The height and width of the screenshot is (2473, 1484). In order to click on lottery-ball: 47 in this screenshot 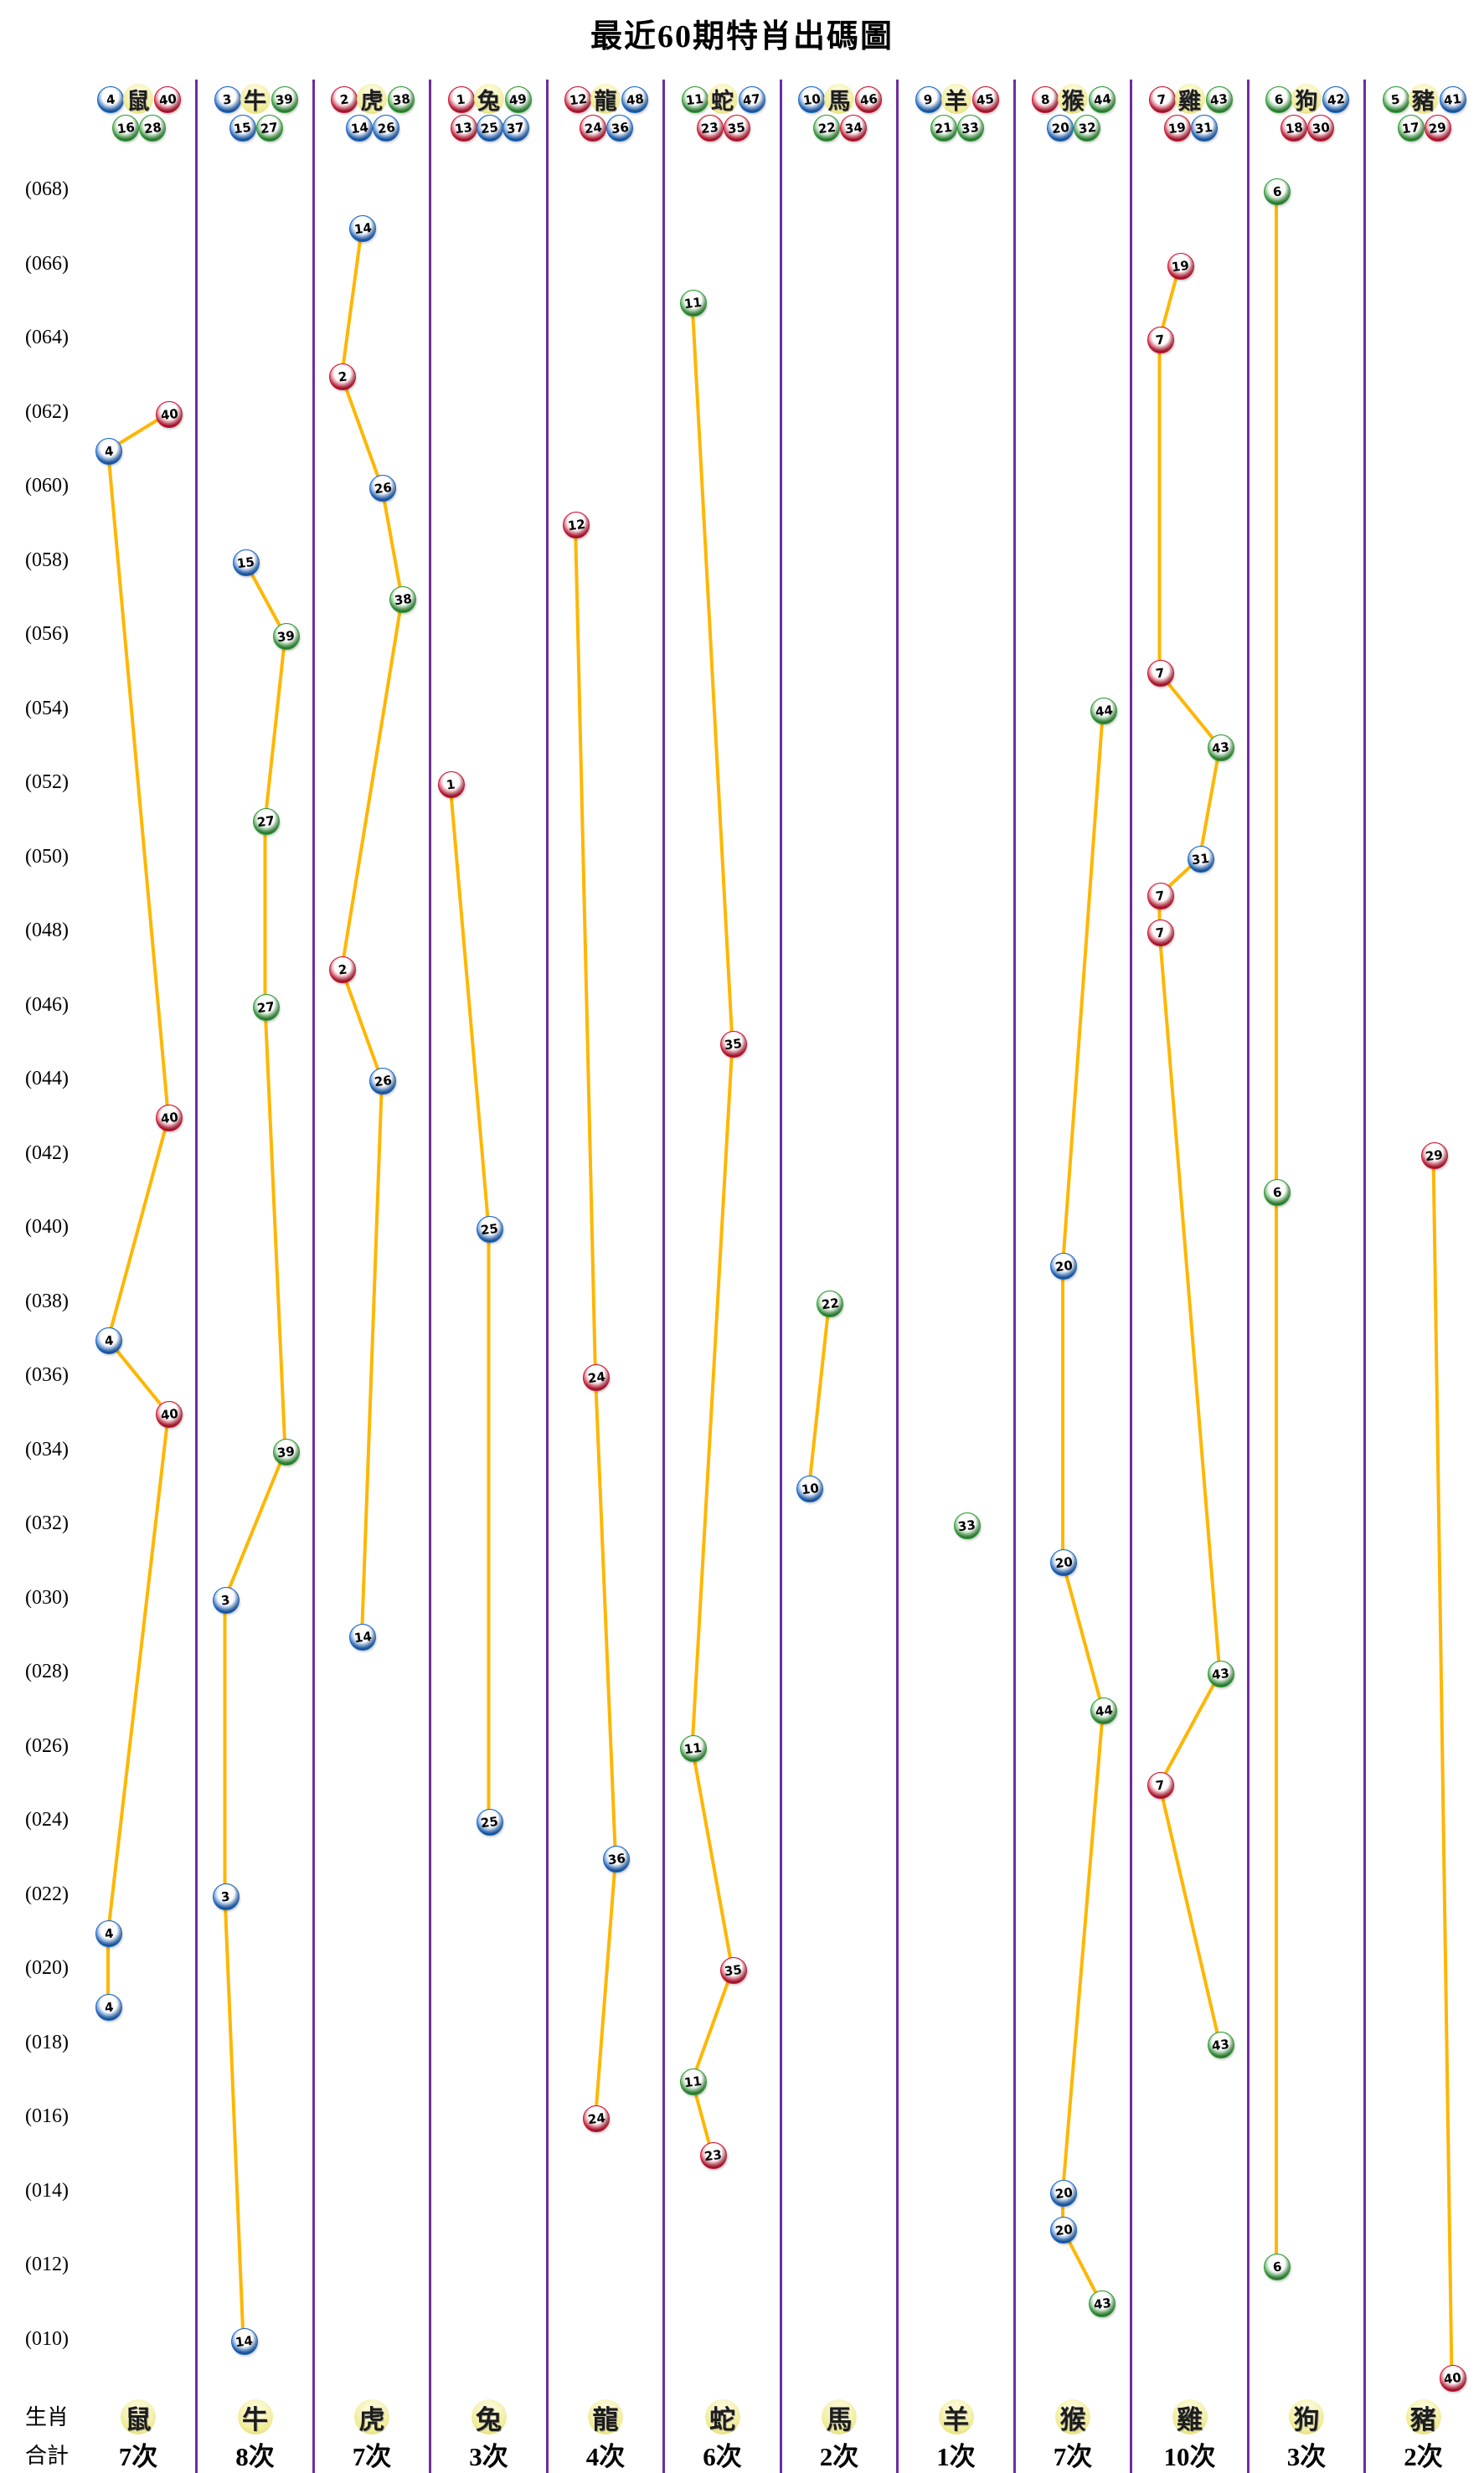, I will do `click(751, 99)`.